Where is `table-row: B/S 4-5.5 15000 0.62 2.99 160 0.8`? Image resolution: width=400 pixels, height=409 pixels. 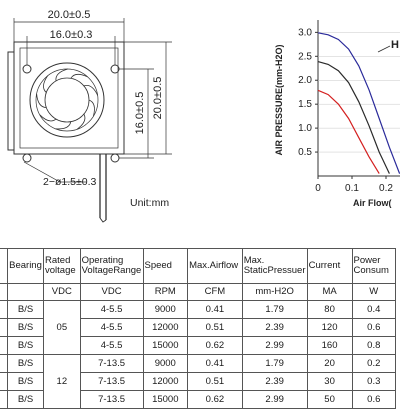 table-row: B/S 4-5.5 15000 0.62 2.99 160 0.8 is located at coordinates (198, 345).